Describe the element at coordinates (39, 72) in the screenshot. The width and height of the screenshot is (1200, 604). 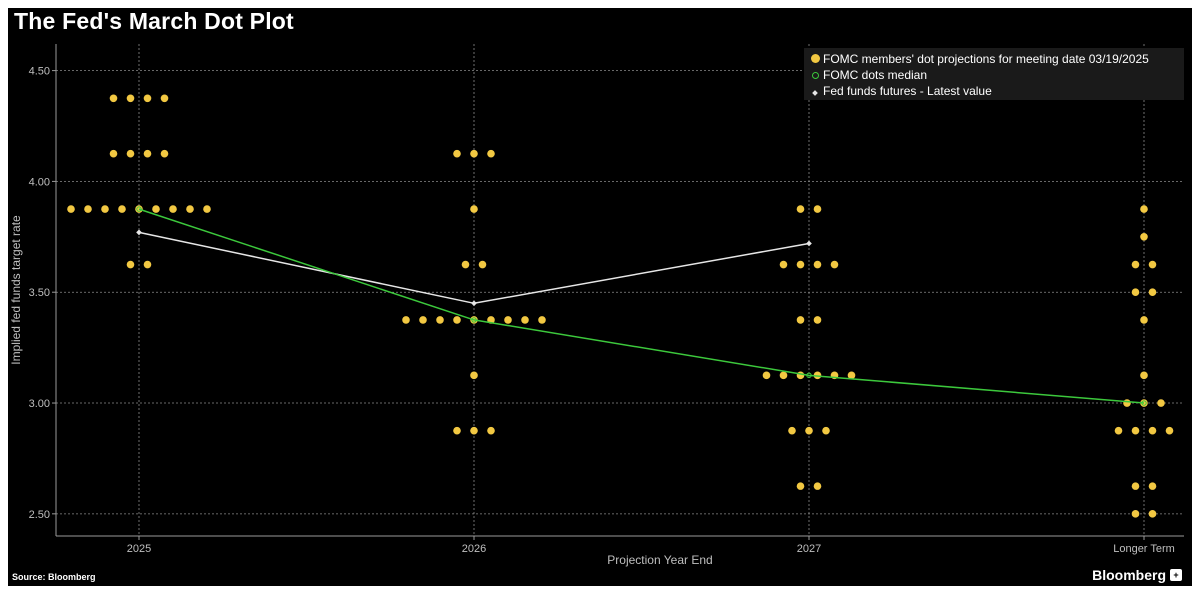
I see `y-tick-label: 4.50` at that location.